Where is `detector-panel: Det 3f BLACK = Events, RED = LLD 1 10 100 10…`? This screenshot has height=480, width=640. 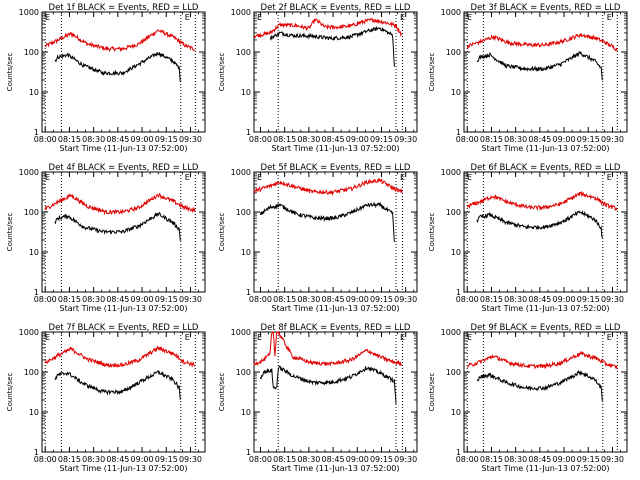
detector-panel: Det 3f BLACK = Events, RED = LLD 1 10 100 10… is located at coordinates (528, 78).